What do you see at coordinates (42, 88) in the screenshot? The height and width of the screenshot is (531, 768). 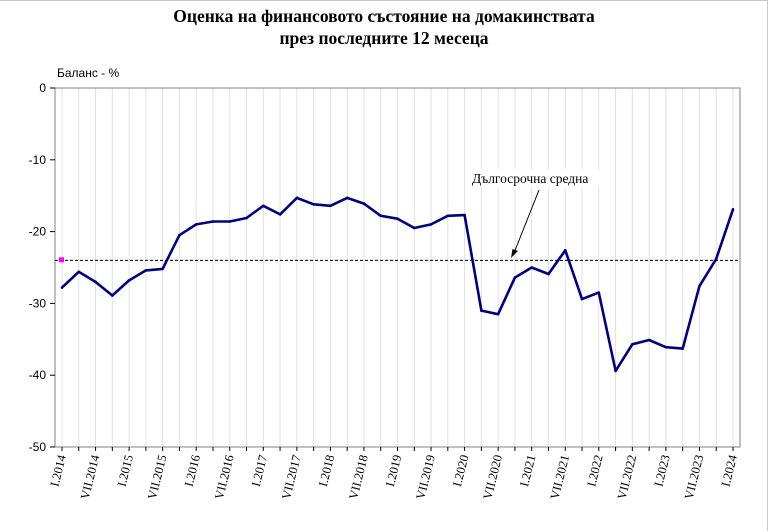 I see `y-tick-label: 0` at bounding box center [42, 88].